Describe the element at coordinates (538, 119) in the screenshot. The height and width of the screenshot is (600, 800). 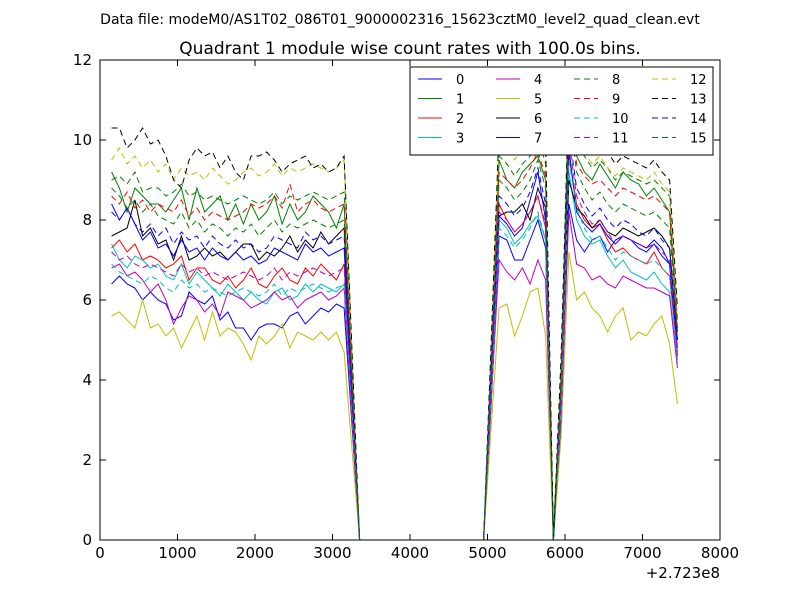
I see `legend-label-6: 6` at that location.